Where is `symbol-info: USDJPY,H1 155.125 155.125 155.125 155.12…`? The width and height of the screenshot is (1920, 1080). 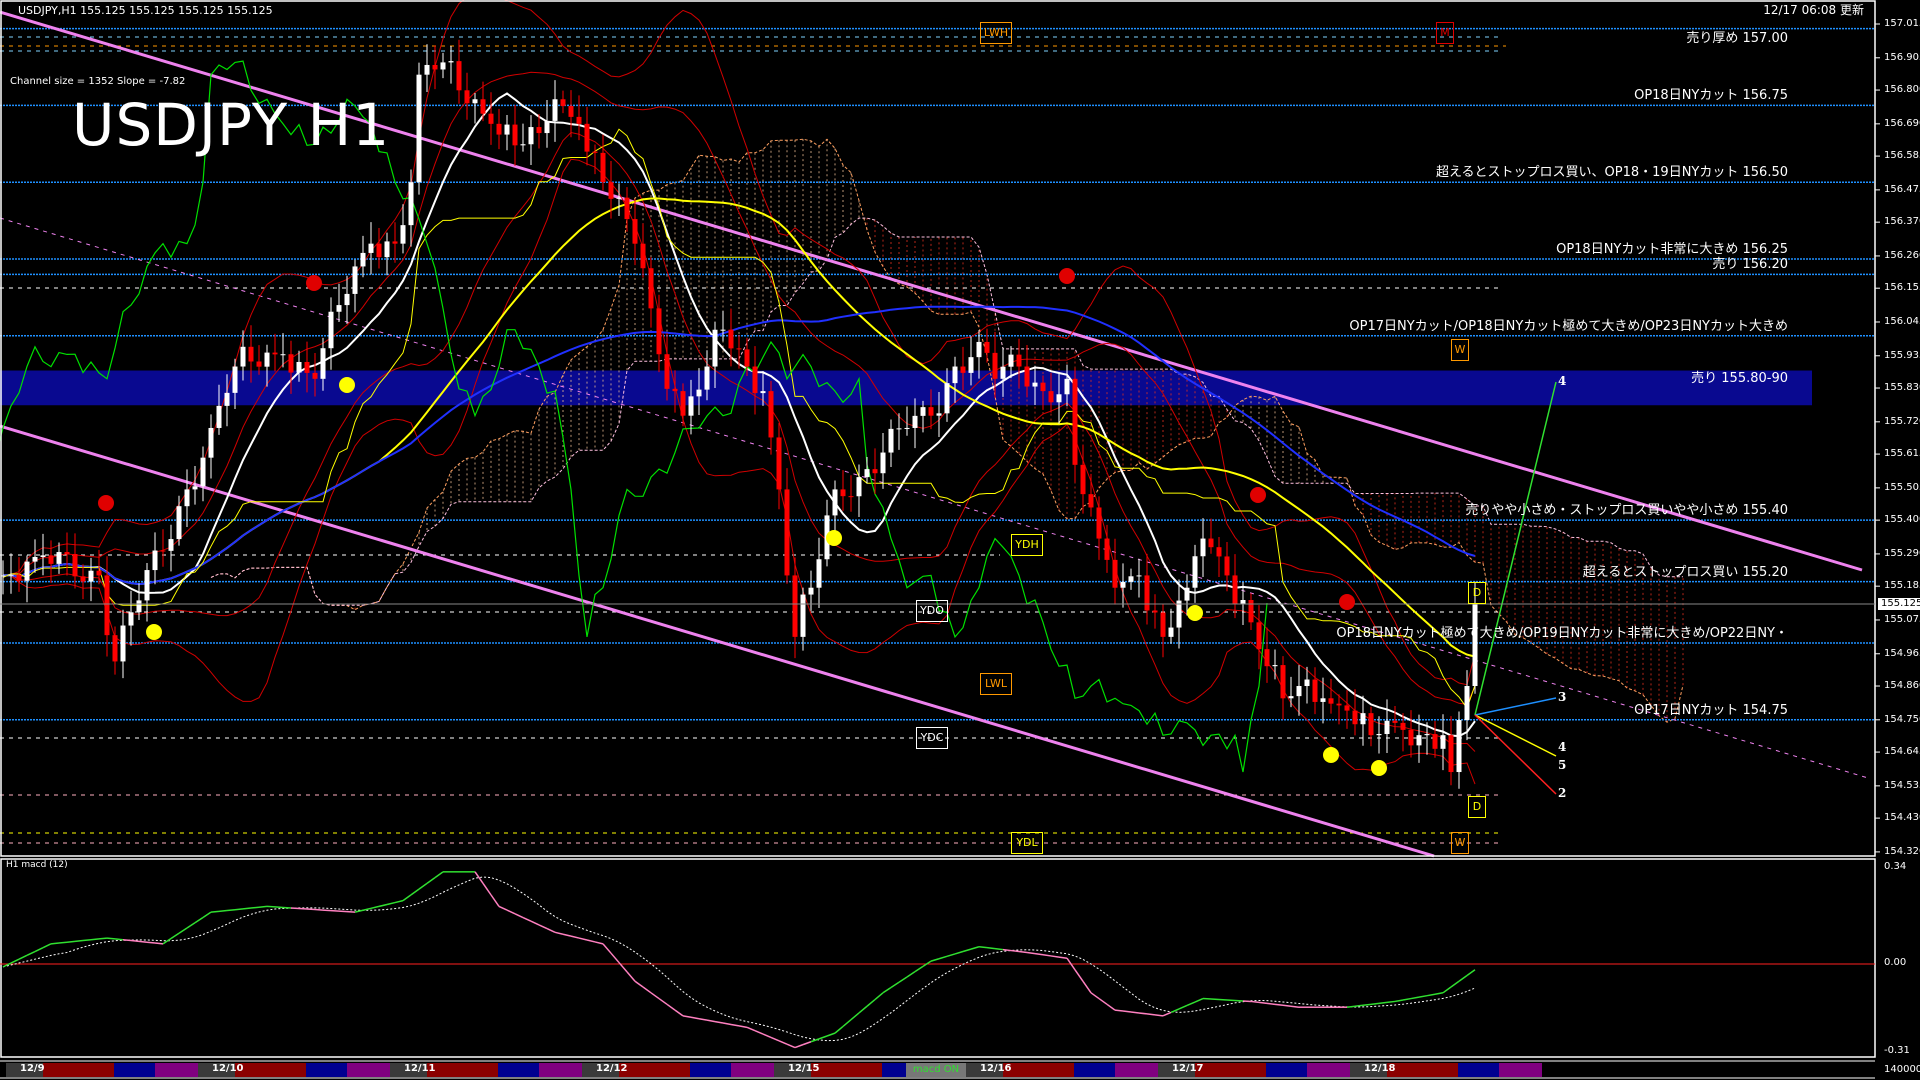 symbol-info: USDJPY,H1 155.125 155.125 155.125 155.12… is located at coordinates (145, 10).